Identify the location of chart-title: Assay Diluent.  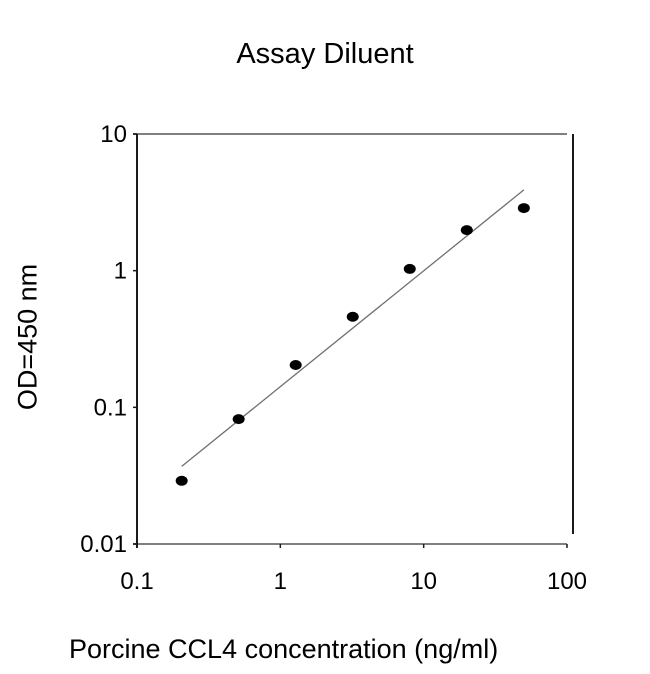
(325, 54).